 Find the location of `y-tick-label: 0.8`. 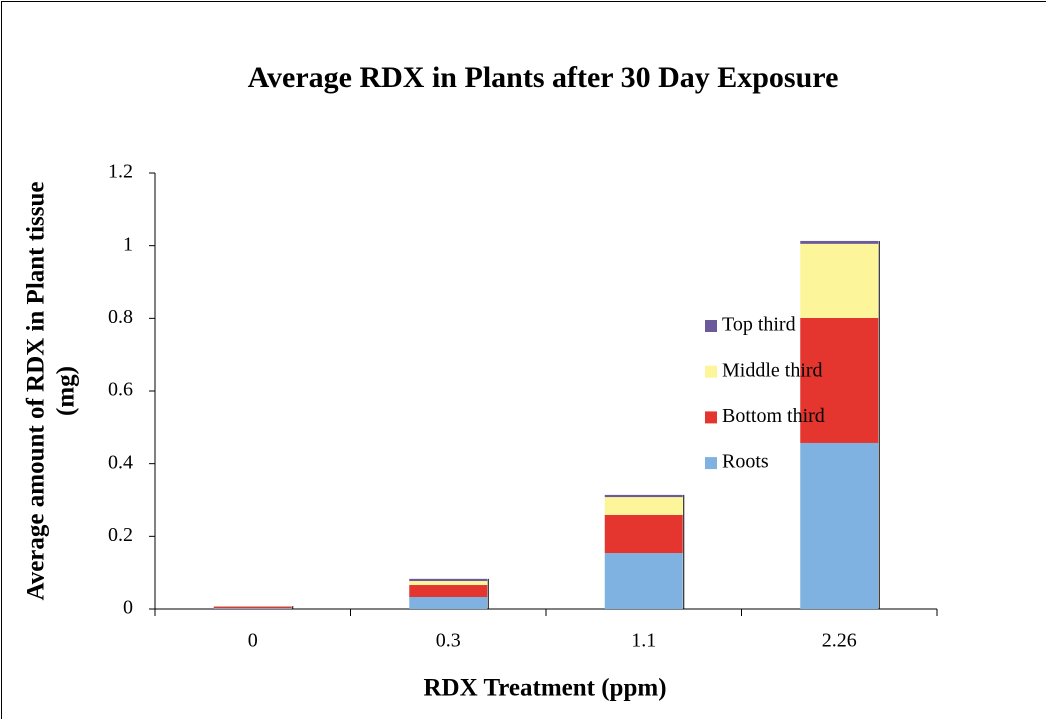

y-tick-label: 0.8 is located at coordinates (120, 317).